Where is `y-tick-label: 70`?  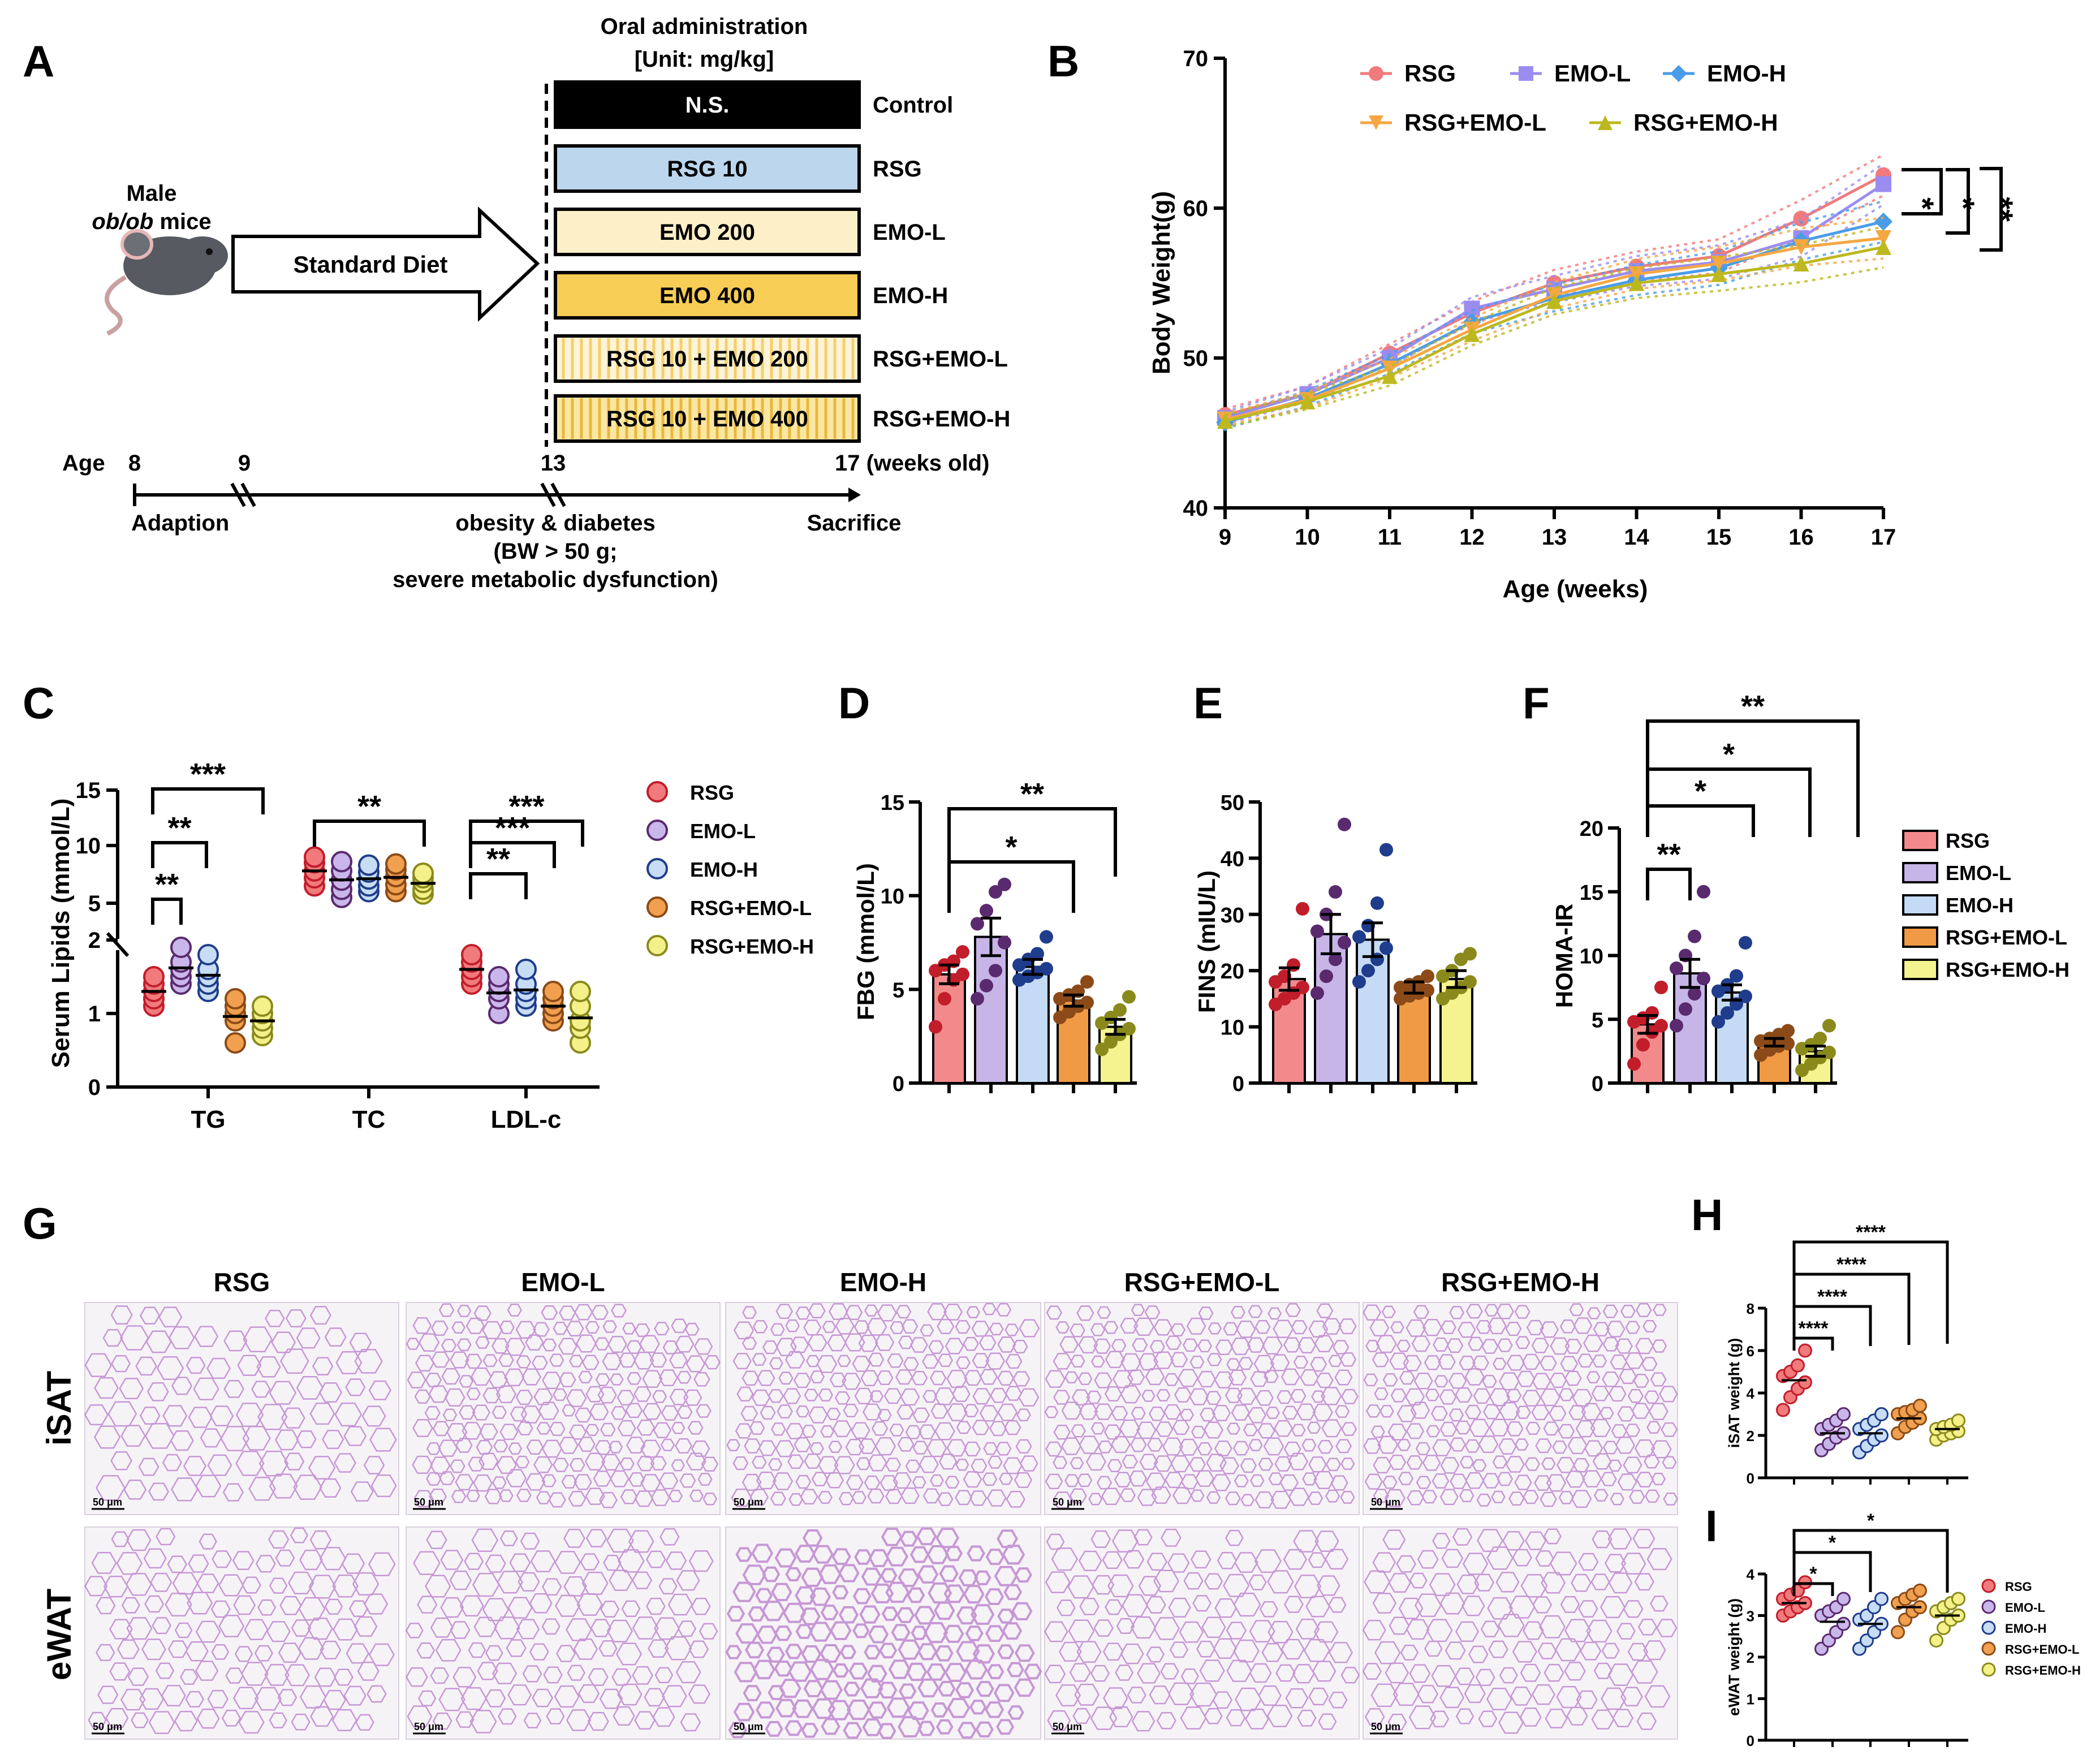 y-tick-label: 70 is located at coordinates (1196, 58).